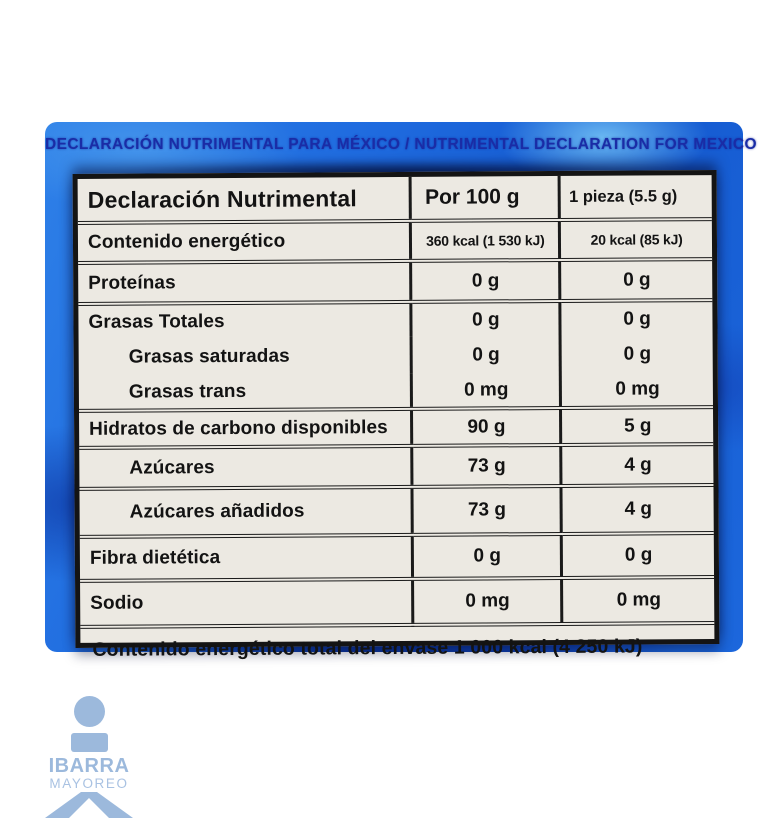 This screenshot has height=818, width=778. Describe the element at coordinates (246, 428) in the screenshot. I see `row-label: Hidratos de carbono disponibles` at that location.